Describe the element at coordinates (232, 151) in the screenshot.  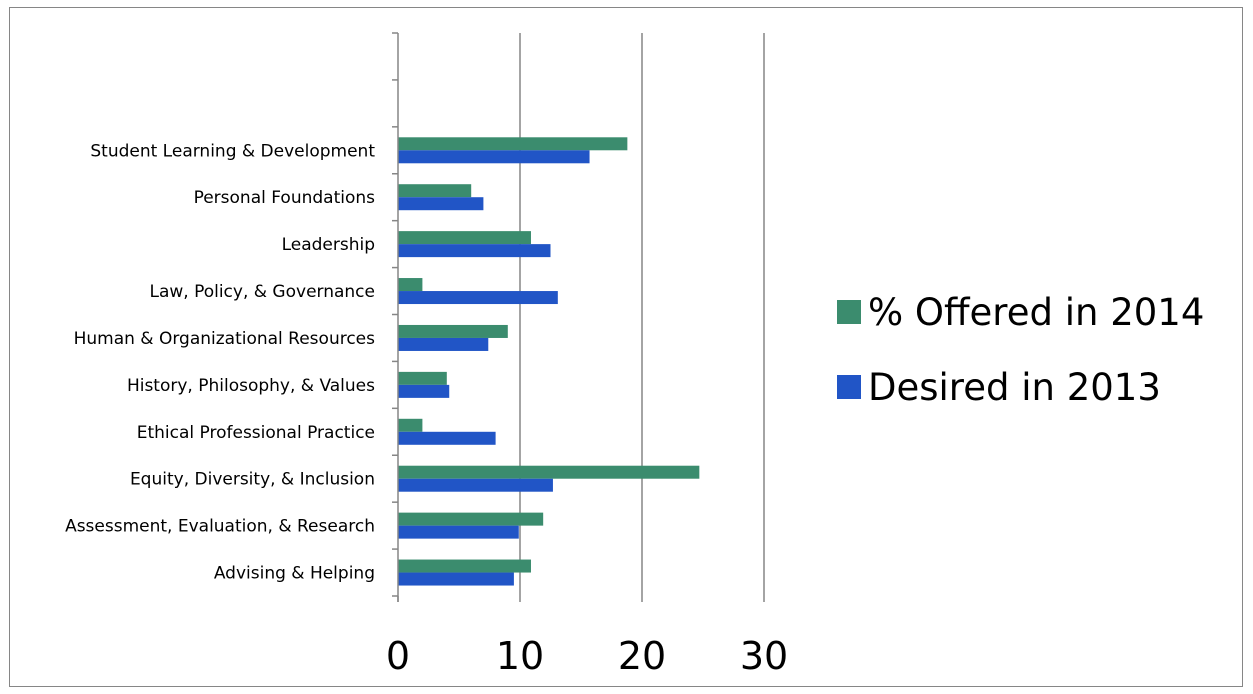
I see `category-label: Student Learning & Development` at that location.